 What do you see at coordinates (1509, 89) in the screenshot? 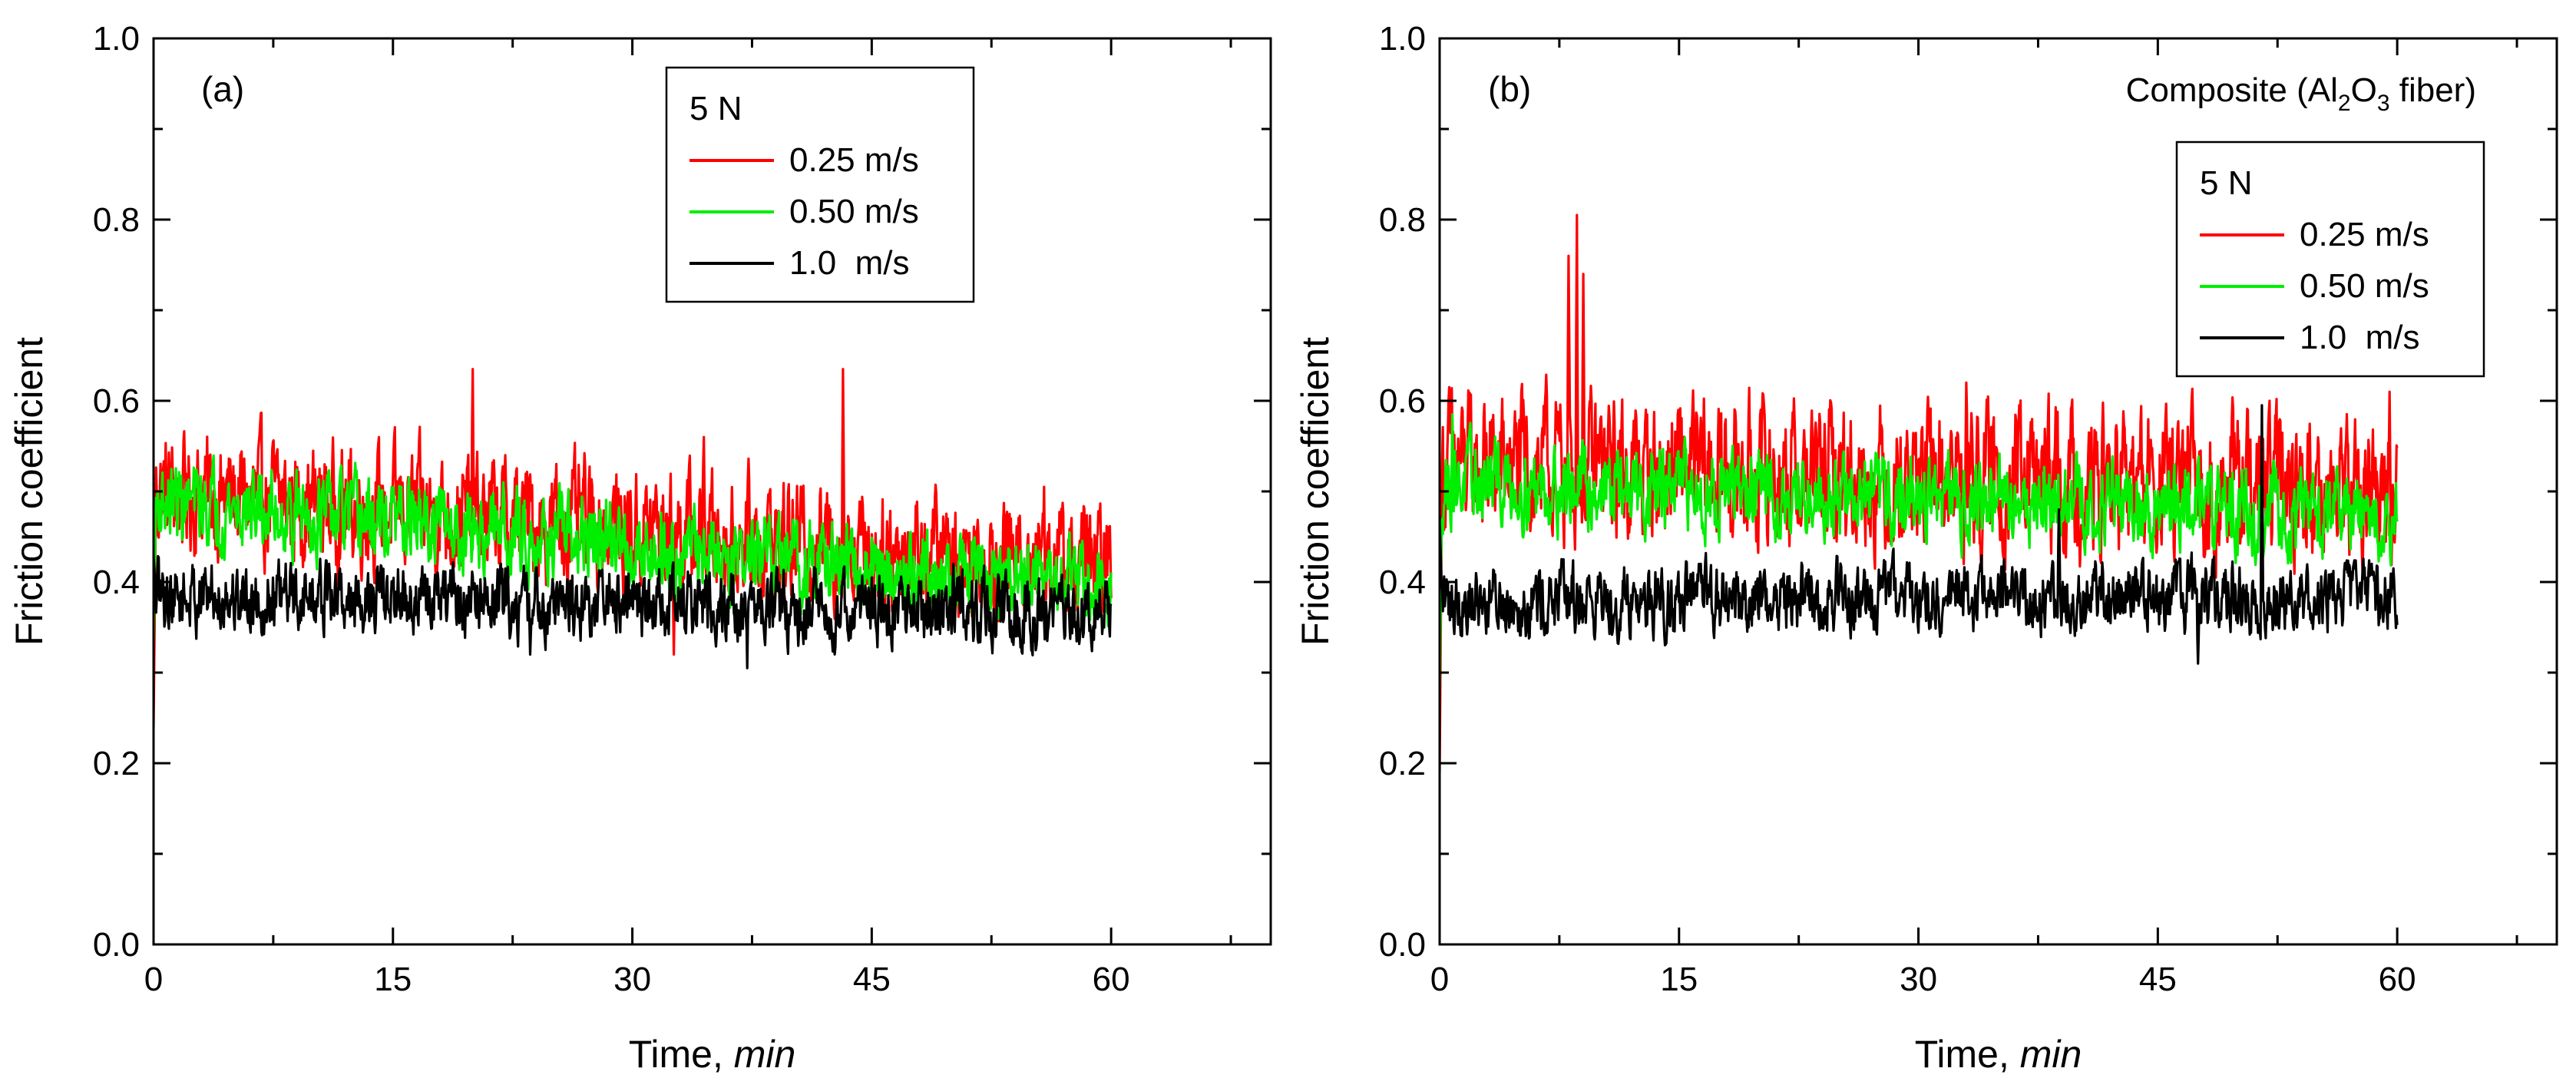
I see `panel-label: (b)` at bounding box center [1509, 89].